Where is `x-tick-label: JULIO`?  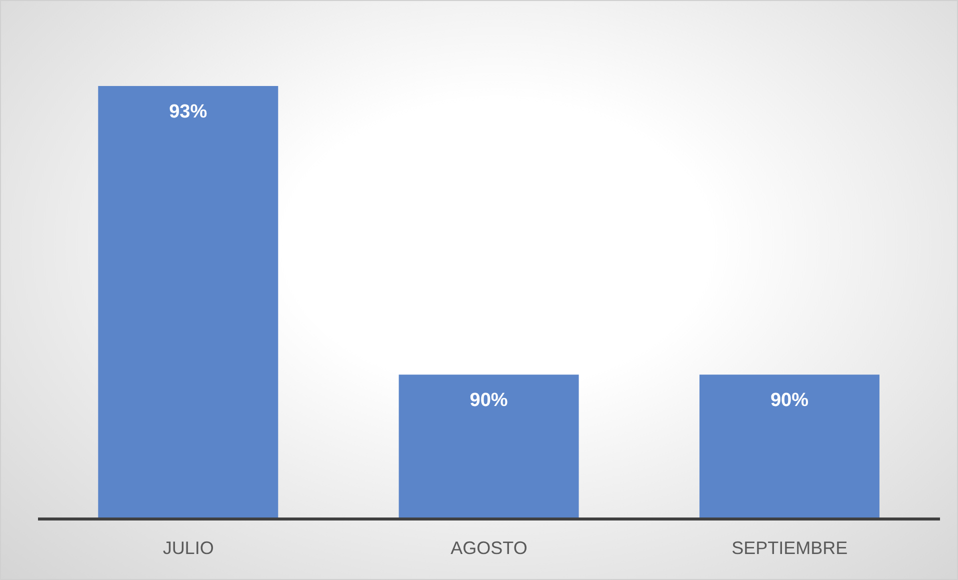
x-tick-label: JULIO is located at coordinates (188, 548).